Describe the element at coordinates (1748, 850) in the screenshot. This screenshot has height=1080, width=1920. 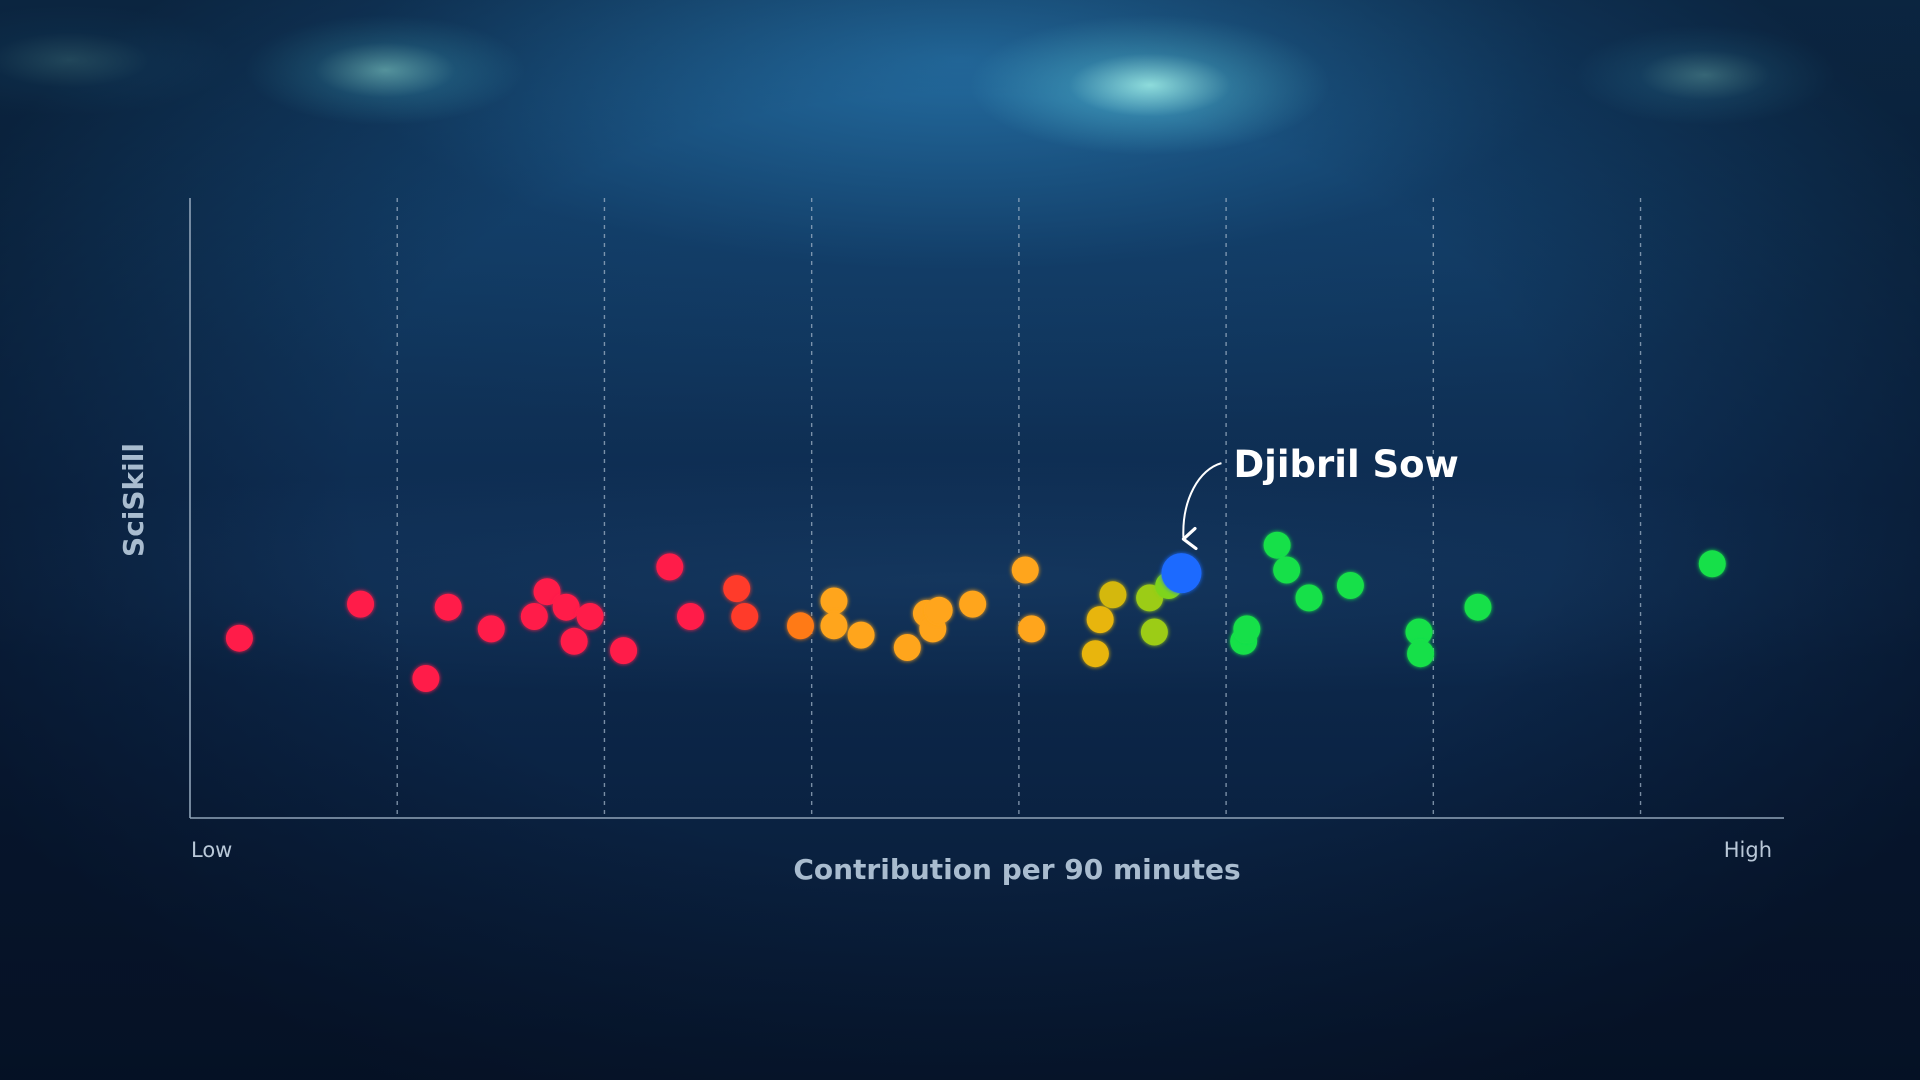
I see `x-tick-label-high: High` at that location.